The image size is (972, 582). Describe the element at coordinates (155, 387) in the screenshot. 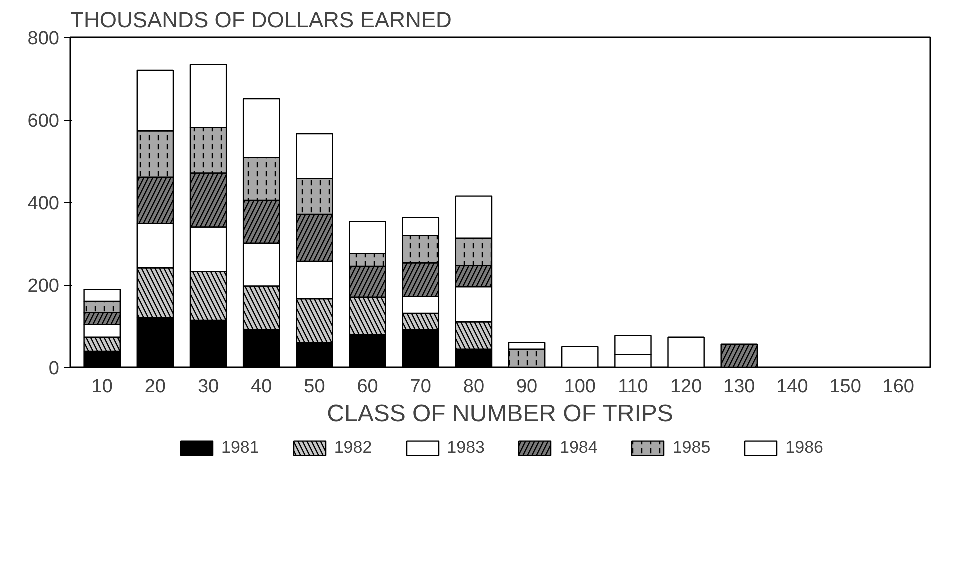

I see `x-tick-label: 20` at that location.